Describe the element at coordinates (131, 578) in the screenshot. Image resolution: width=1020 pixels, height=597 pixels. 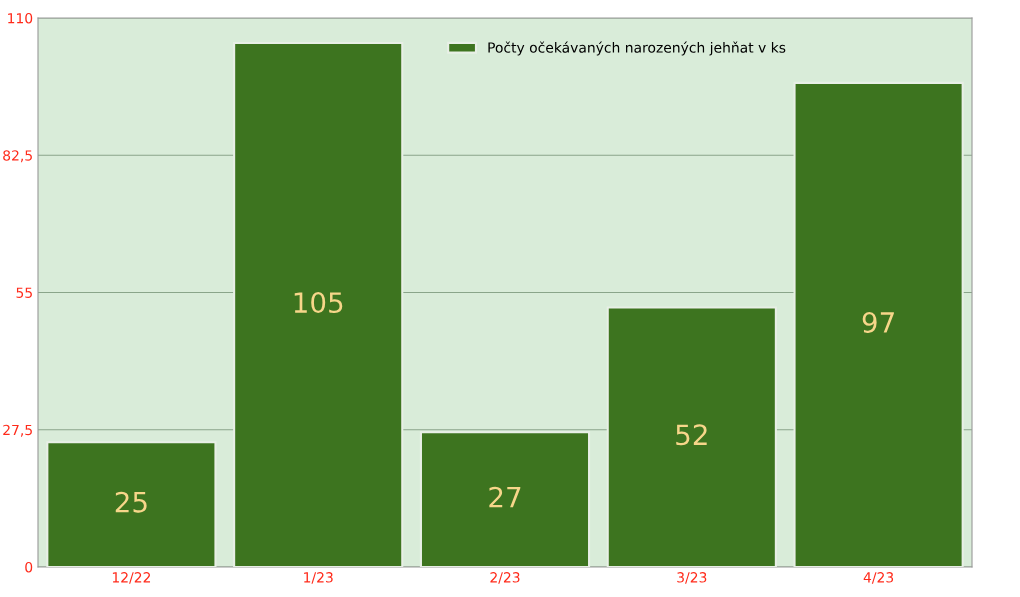
I see `x-tick-label: 12/22` at that location.